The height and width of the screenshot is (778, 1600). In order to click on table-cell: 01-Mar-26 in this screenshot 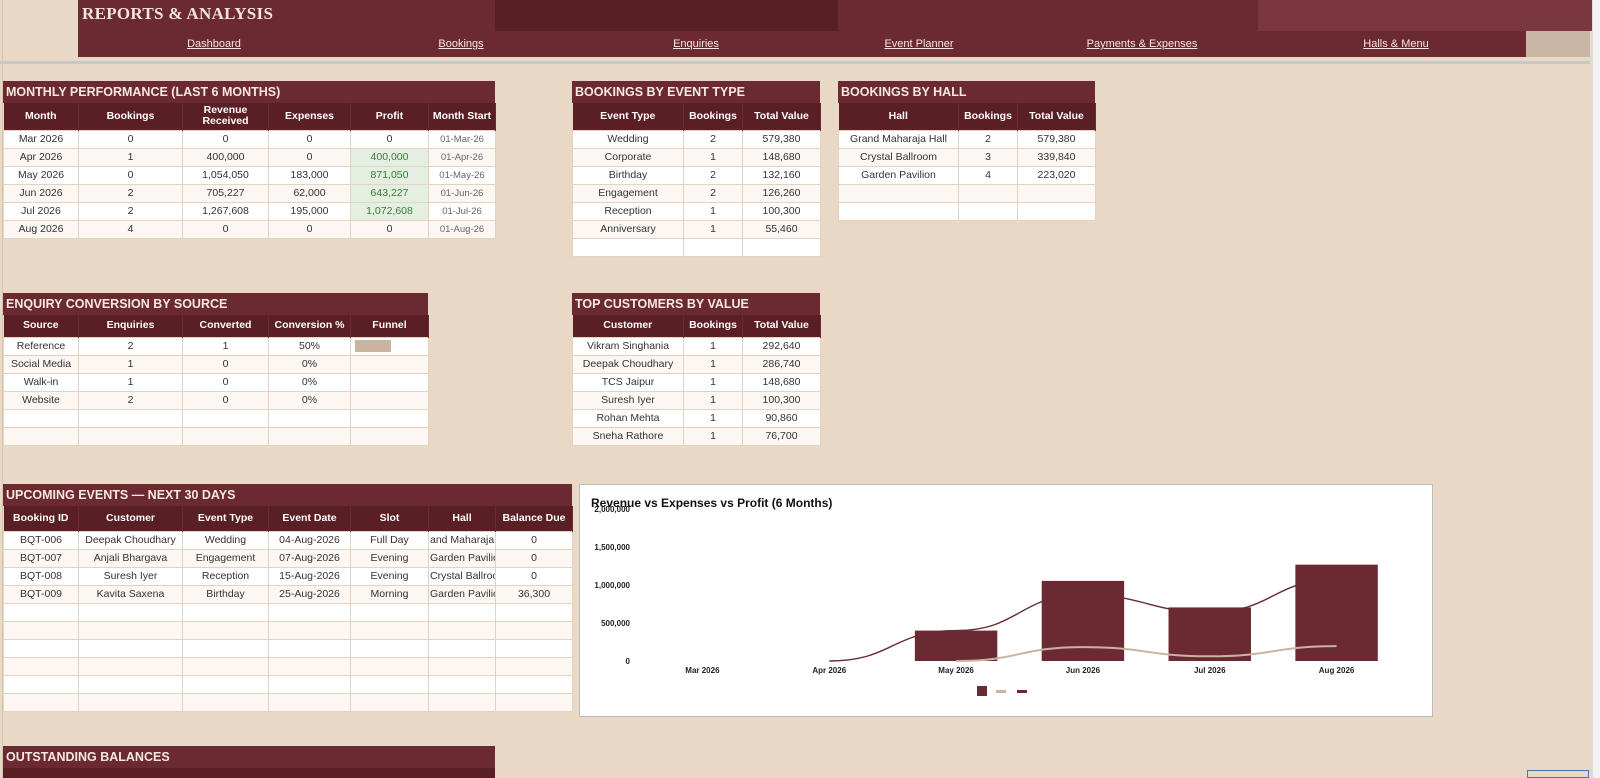, I will do `click(462, 139)`.